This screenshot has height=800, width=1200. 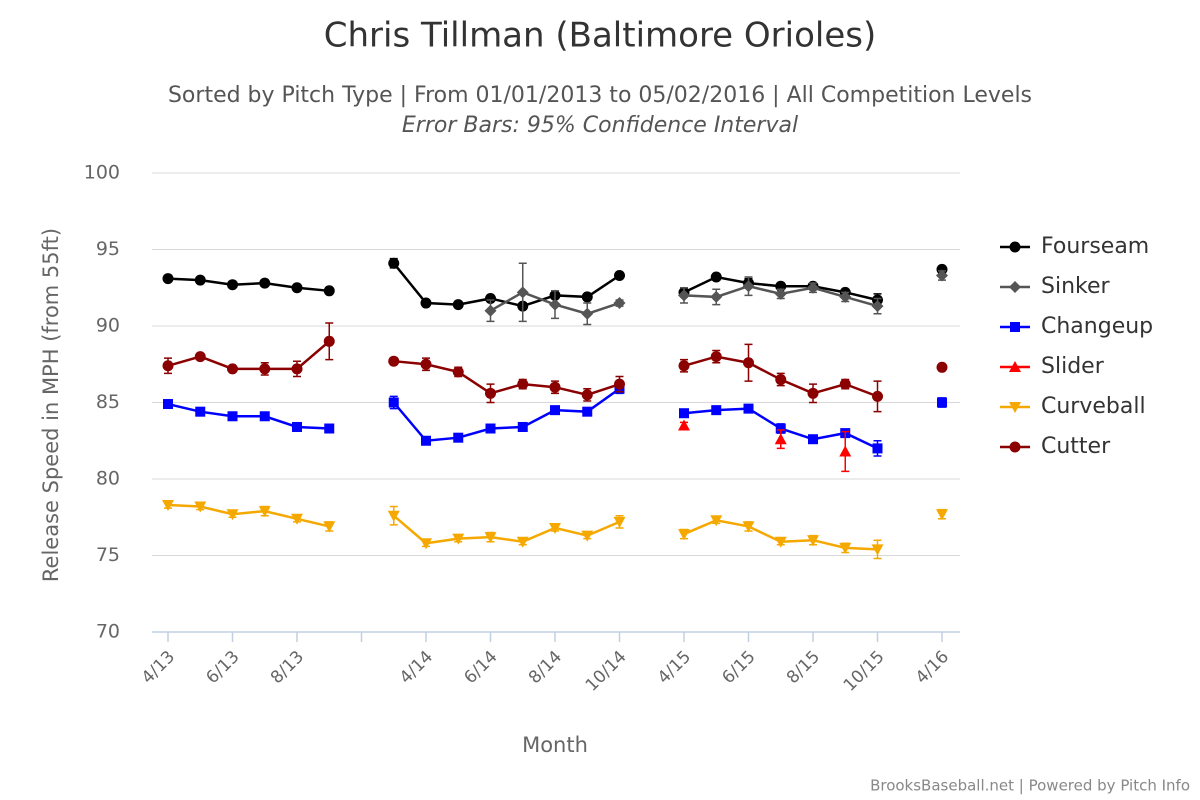 I want to click on legend-label: Fourseam, so click(x=1095, y=246).